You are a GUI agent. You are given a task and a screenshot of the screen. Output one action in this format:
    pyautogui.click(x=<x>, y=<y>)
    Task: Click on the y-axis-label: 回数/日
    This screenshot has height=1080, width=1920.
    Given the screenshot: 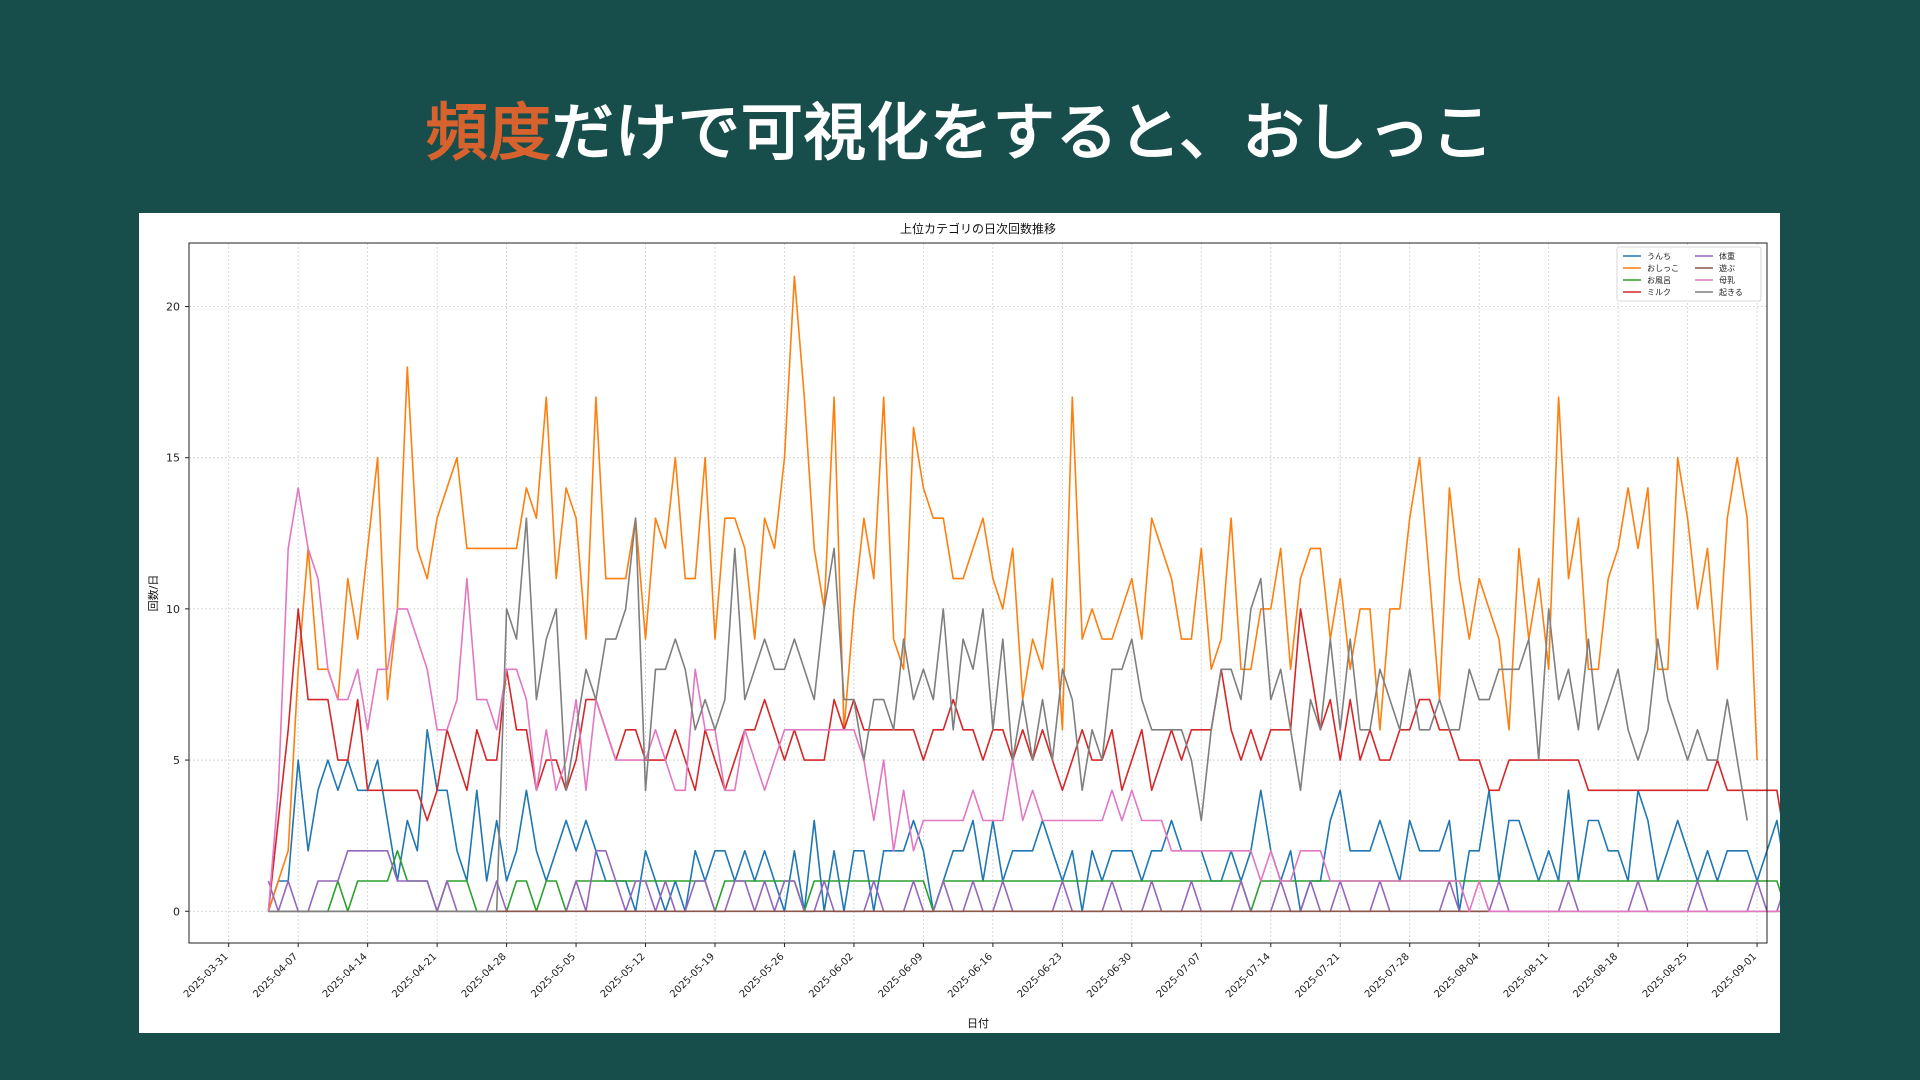 What is the action you would take?
    pyautogui.click(x=153, y=593)
    